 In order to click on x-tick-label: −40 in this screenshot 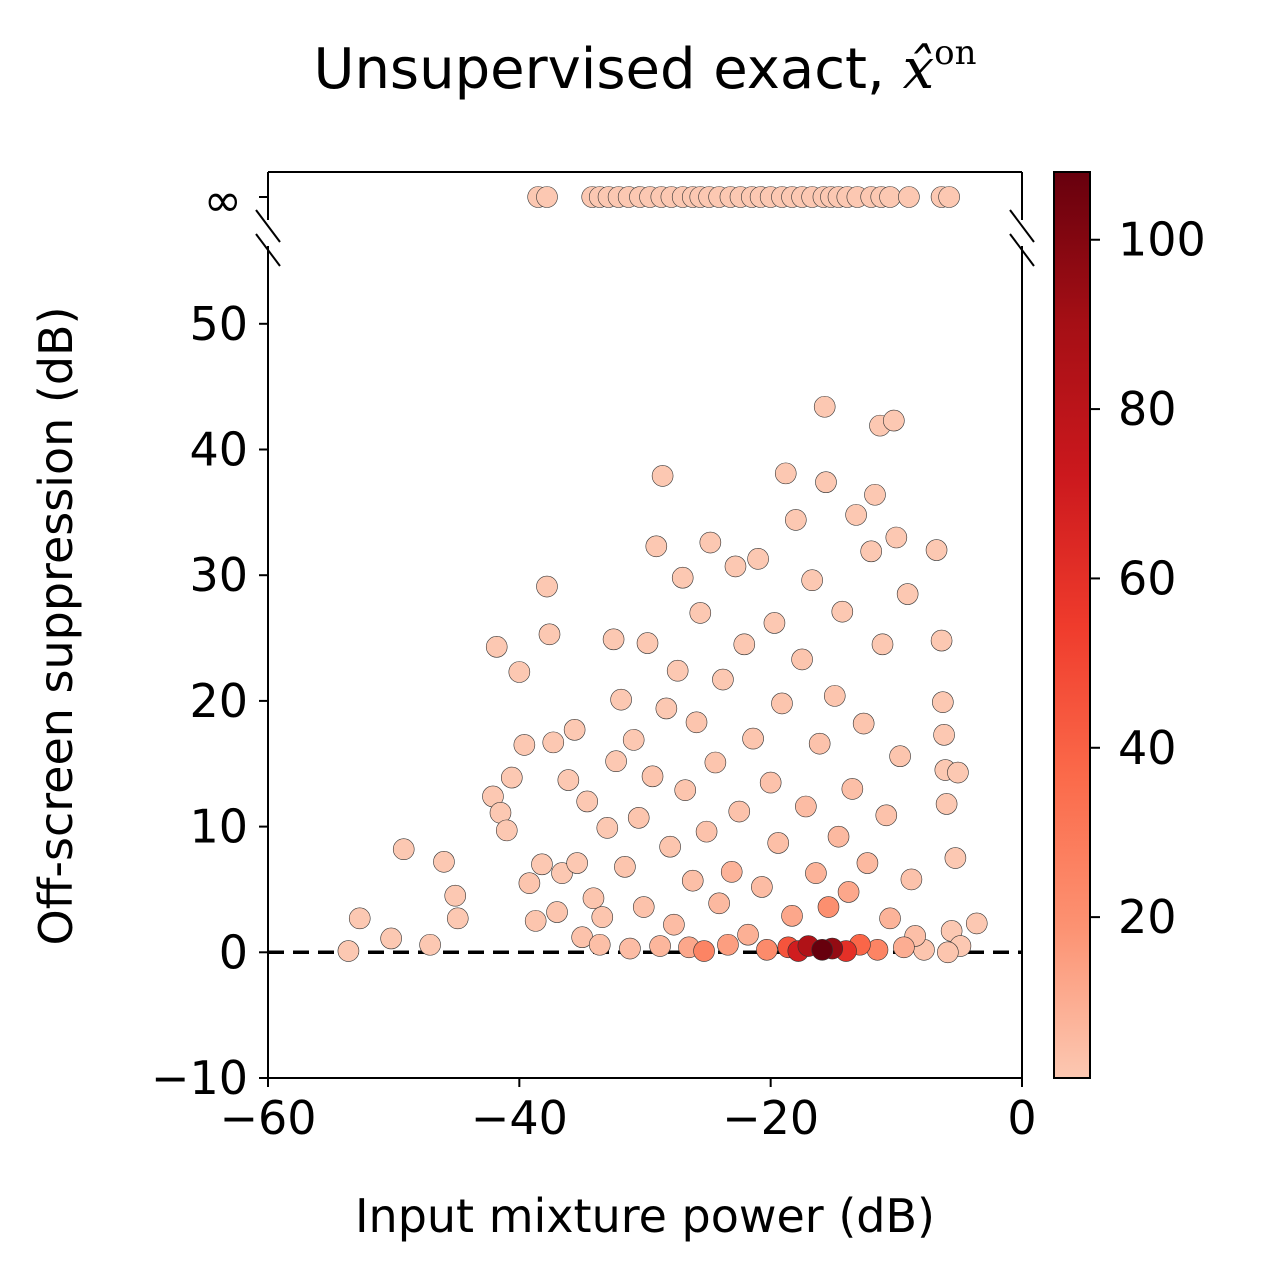, I will do `click(519, 1118)`.